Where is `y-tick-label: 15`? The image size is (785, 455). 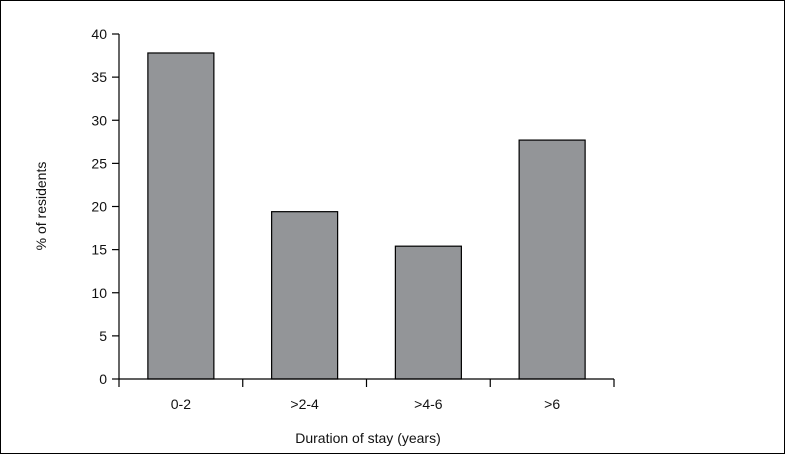
y-tick-label: 15 is located at coordinates (99, 250).